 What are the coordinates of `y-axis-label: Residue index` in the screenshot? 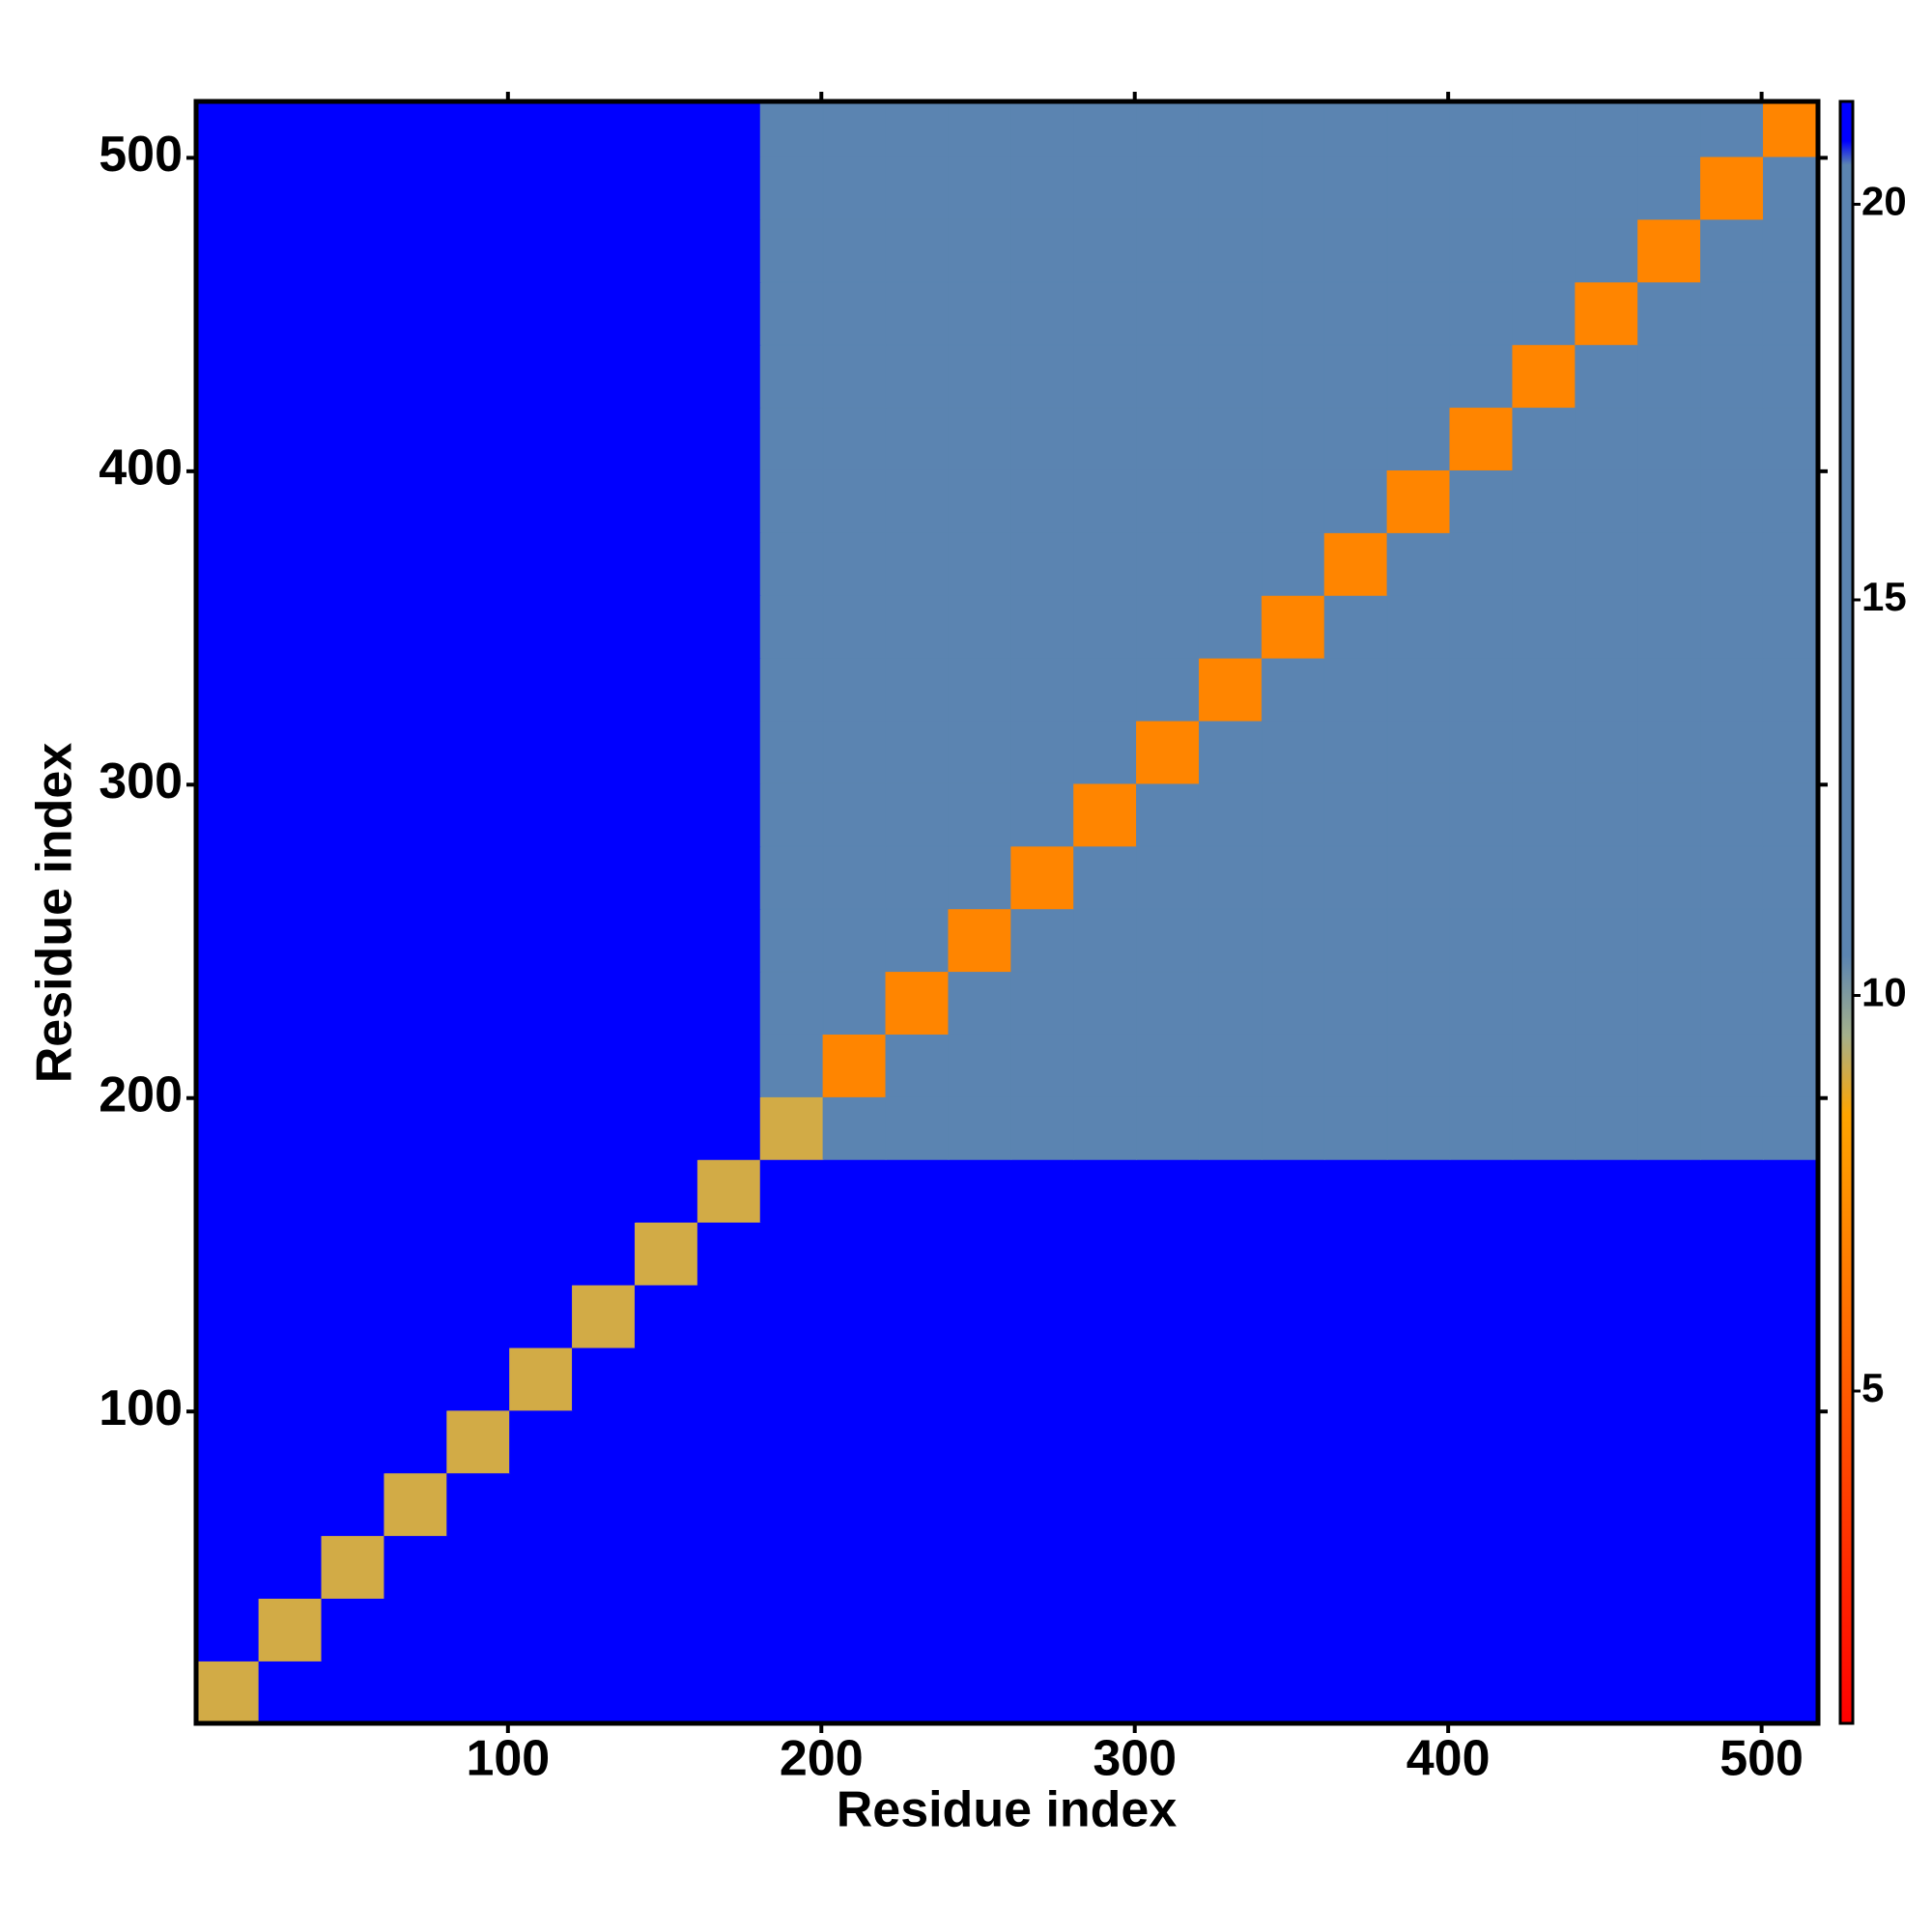 It's located at (55, 913).